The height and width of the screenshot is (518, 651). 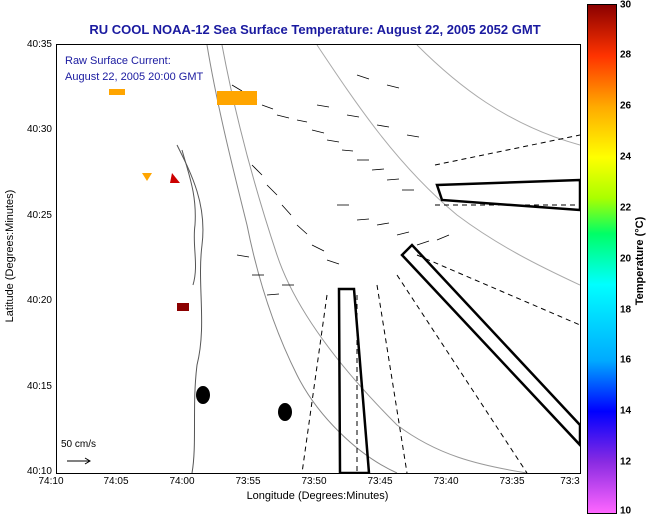 What do you see at coordinates (39, 471) in the screenshot?
I see `y-tick-label: 40:10` at bounding box center [39, 471].